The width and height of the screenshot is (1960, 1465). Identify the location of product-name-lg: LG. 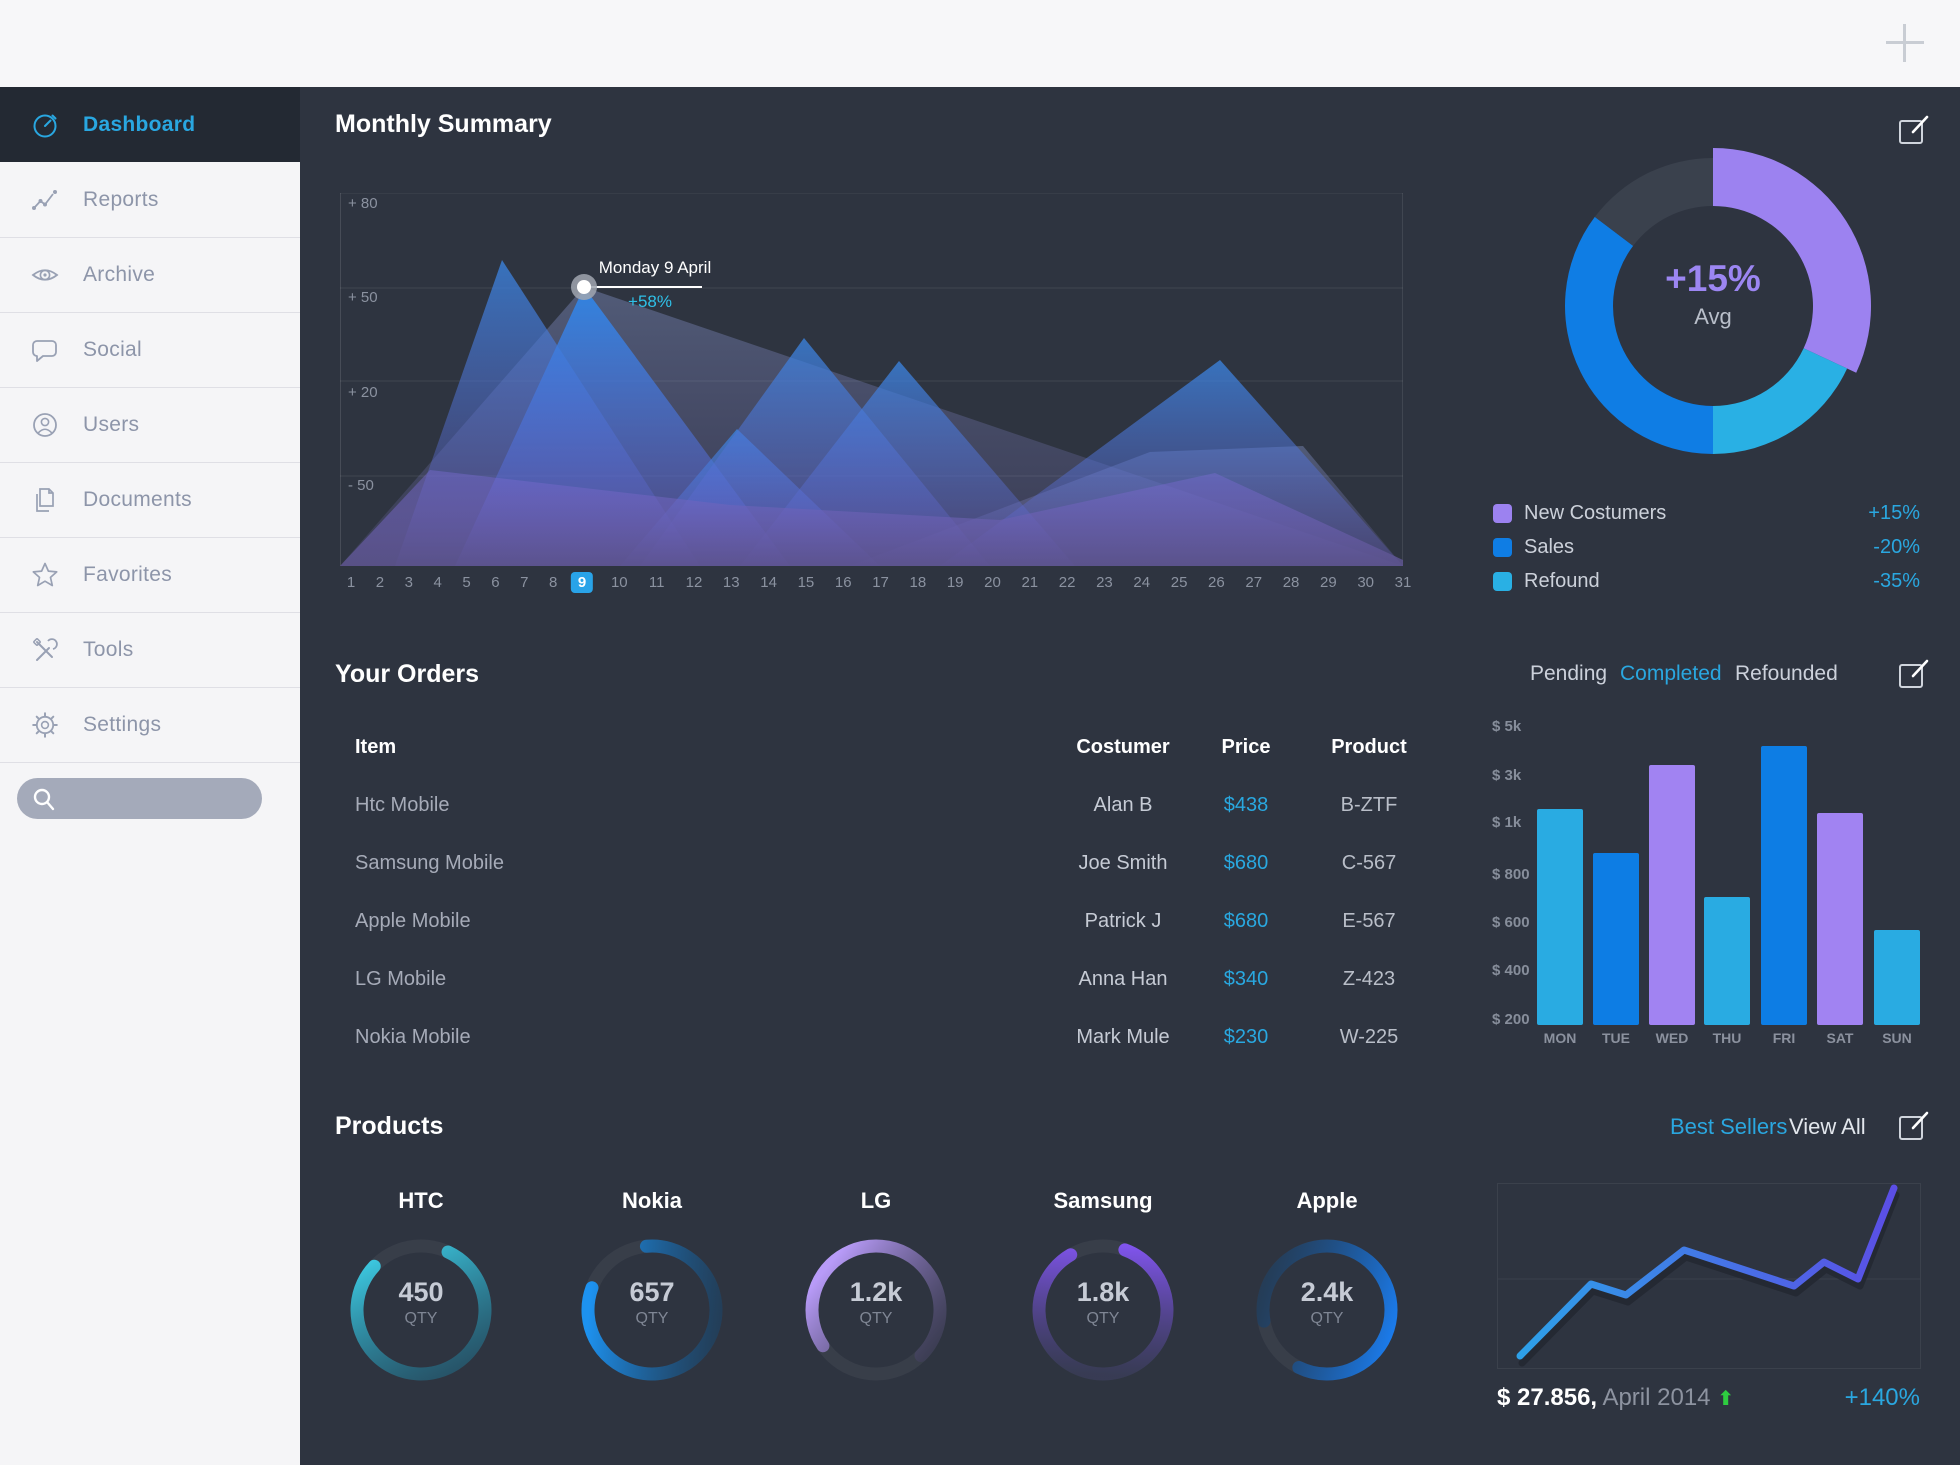
(876, 1200).